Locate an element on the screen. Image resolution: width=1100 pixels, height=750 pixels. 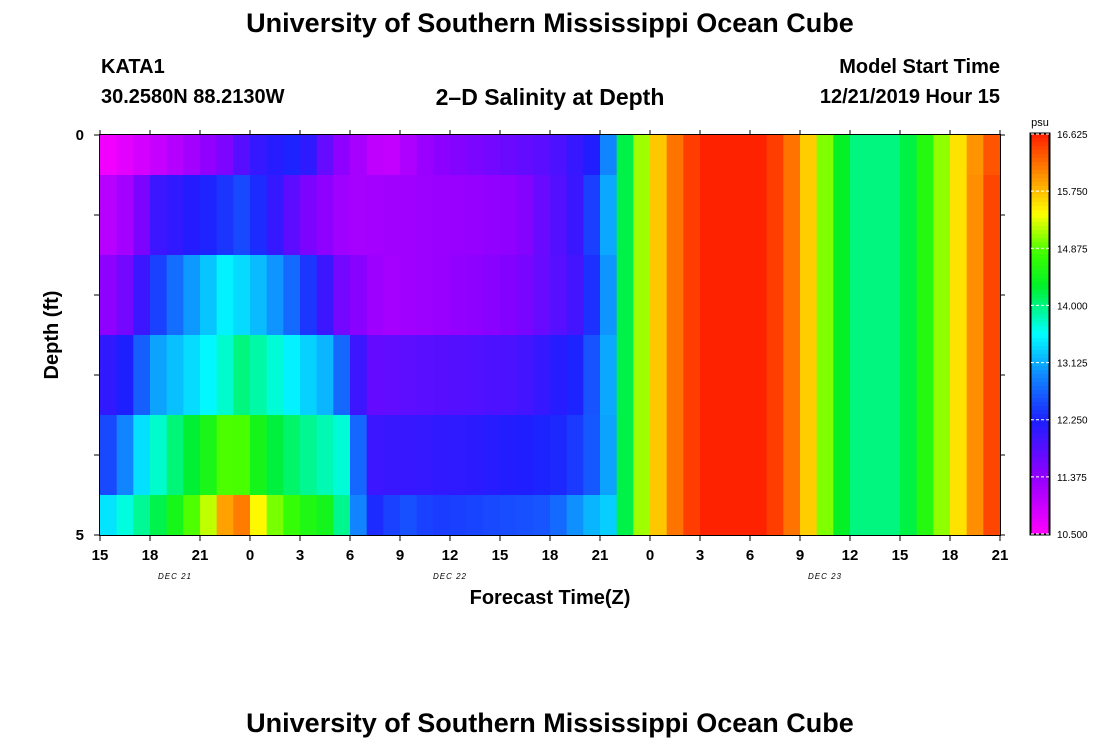
x-tick-label: 6 is located at coordinates (350, 555).